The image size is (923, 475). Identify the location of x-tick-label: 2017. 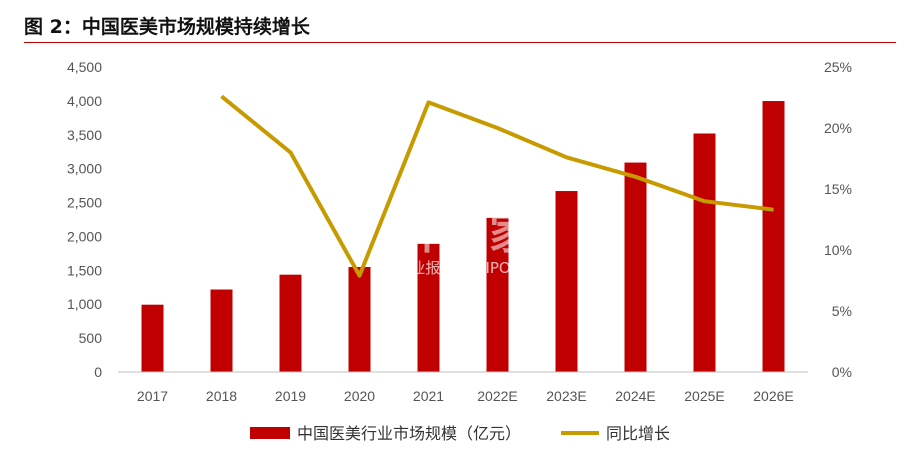
(152, 396).